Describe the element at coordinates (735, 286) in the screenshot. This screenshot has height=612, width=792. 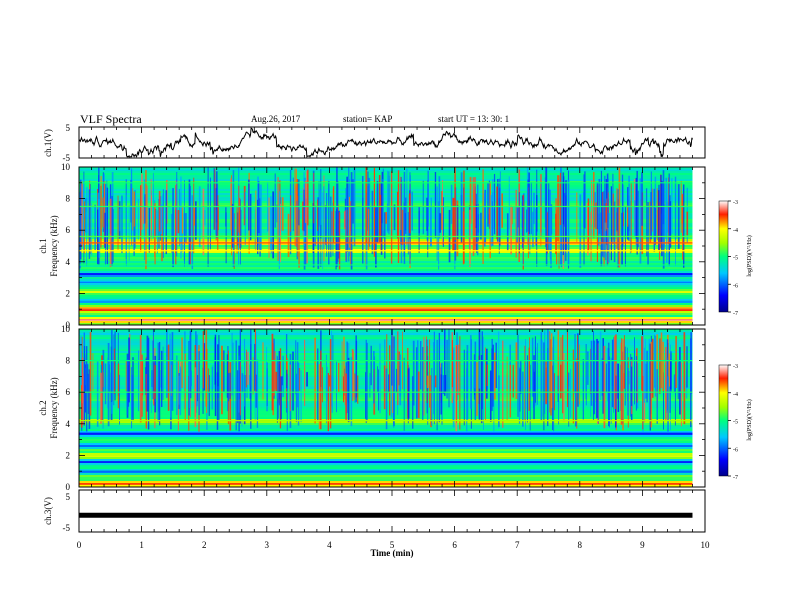
I see `ch1-colorbar-tick-label: -6` at that location.